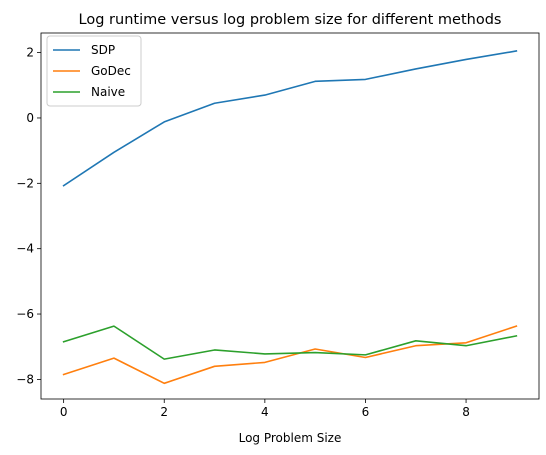 Image resolution: width=546 pixels, height=455 pixels. I want to click on x-tick-label: 6, so click(366, 412).